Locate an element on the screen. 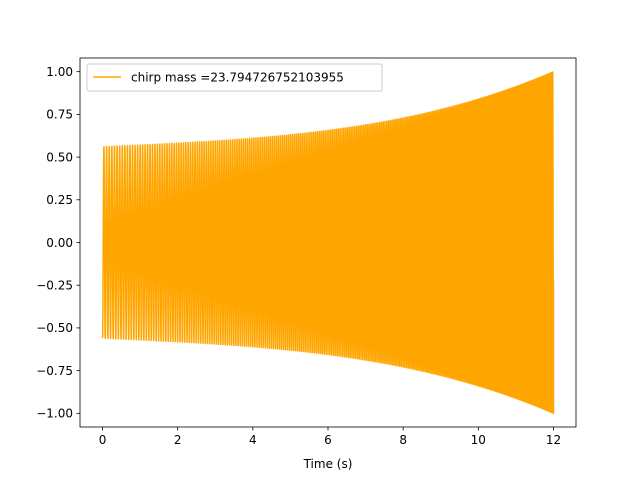 Image resolution: width=640 pixels, height=480 pixels. legend-label: chirp mass =23.794726752103955 is located at coordinates (237, 78).